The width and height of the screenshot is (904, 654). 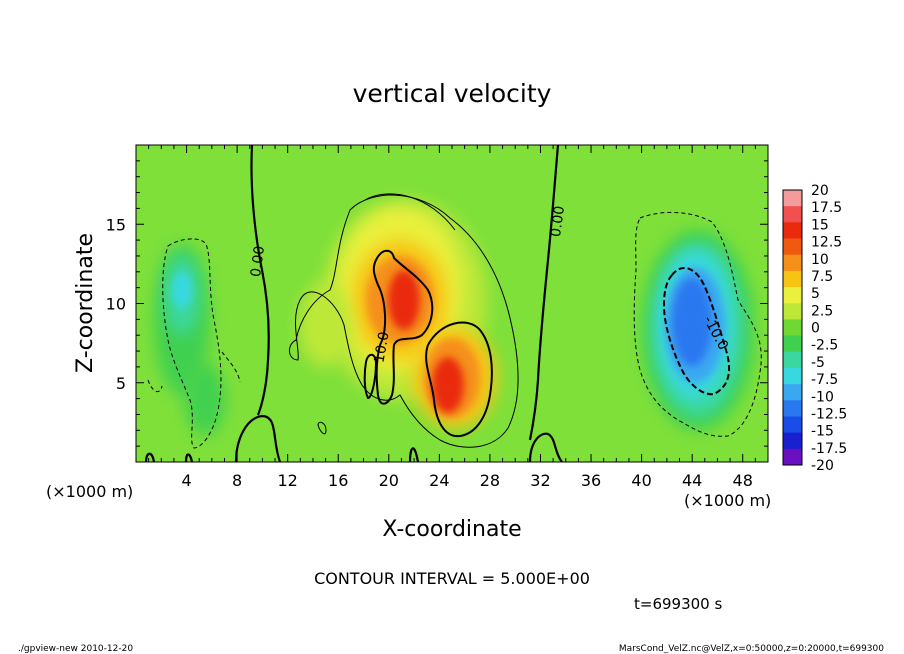 What do you see at coordinates (820, 191) in the screenshot?
I see `colorbar-label: 20` at bounding box center [820, 191].